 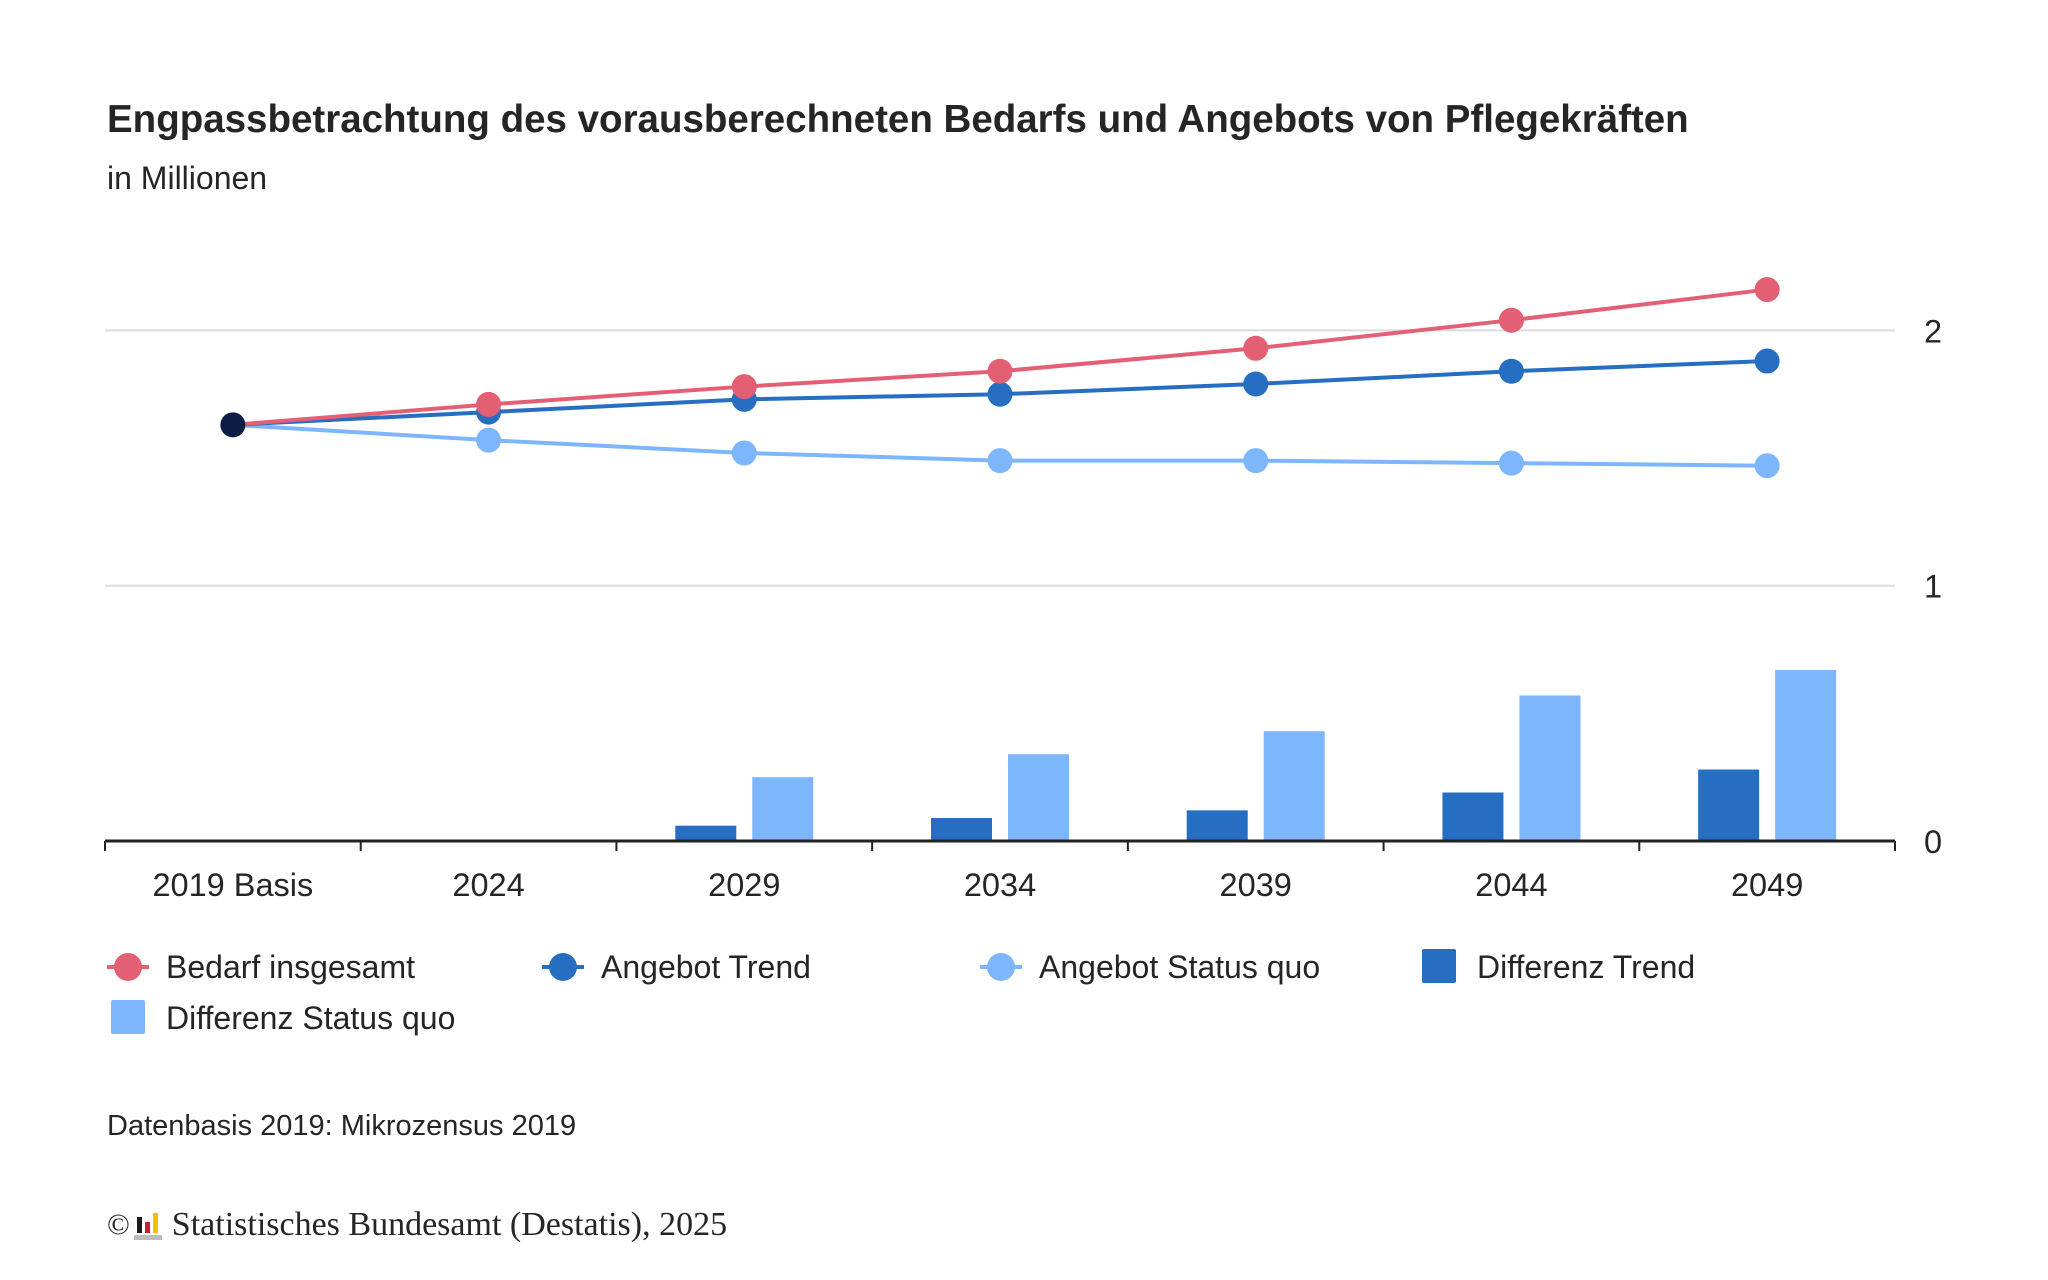 What do you see at coordinates (147, 1227) in the screenshot?
I see `logo-bar-red` at bounding box center [147, 1227].